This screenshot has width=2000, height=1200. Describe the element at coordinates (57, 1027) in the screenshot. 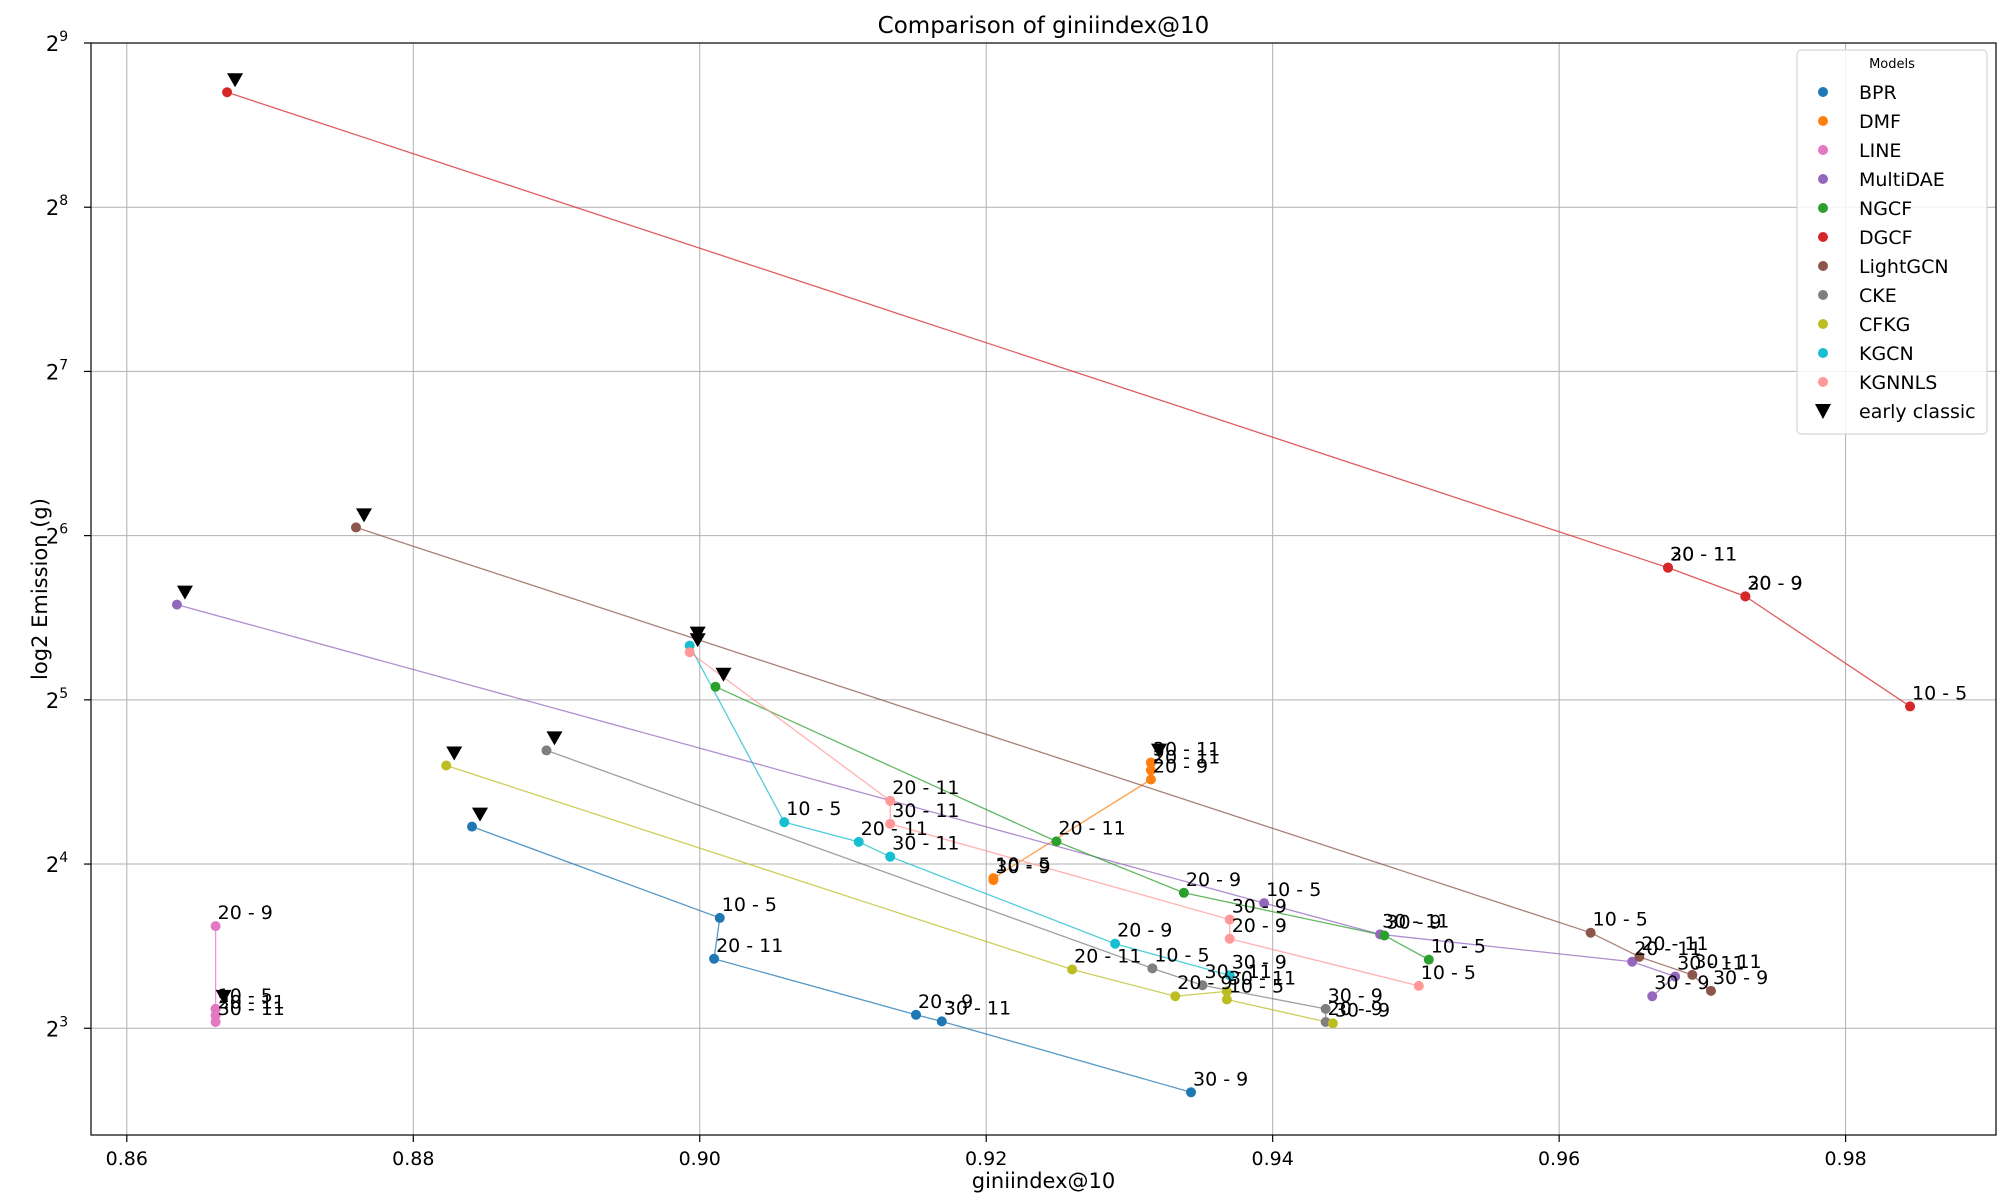

I see `y-tick-label: 23` at that location.